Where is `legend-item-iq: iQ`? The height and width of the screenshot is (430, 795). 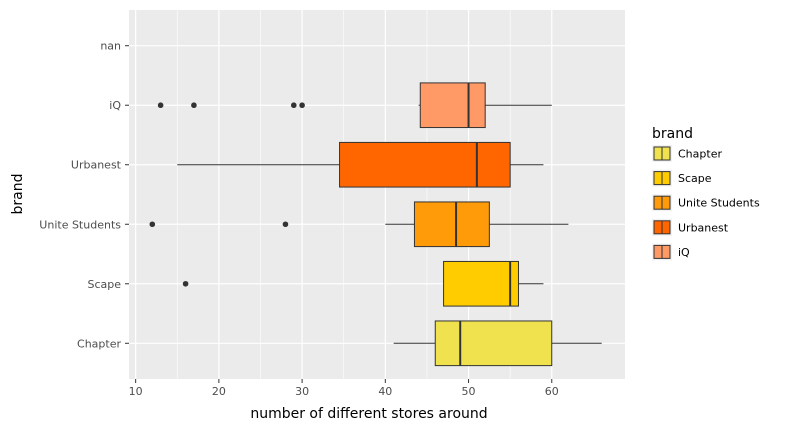 legend-item-iq: iQ is located at coordinates (671, 252).